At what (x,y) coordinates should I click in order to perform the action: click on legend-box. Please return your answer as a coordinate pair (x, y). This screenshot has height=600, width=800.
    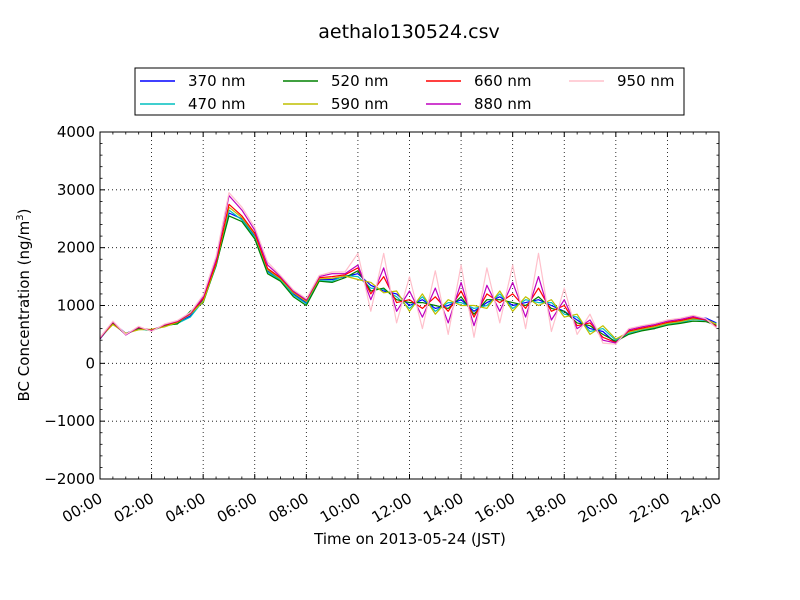
    Looking at the image, I should click on (409, 91).